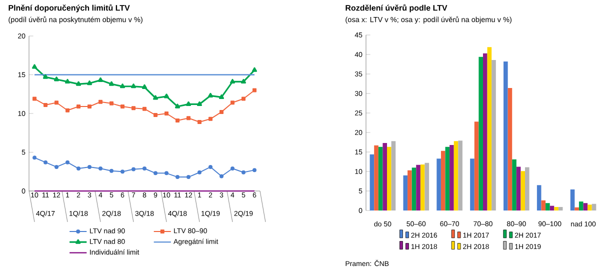  Describe the element at coordinates (397, 8) in the screenshot. I see `chart-title: Rozdělení úvěrů podle LTV` at that location.